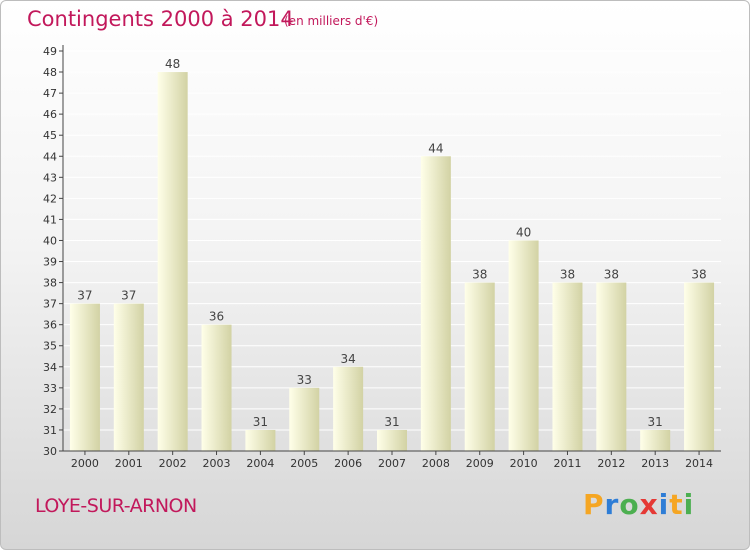 Image resolution: width=750 pixels, height=550 pixels. What do you see at coordinates (50, 304) in the screenshot?
I see `y-tick-label: 37` at bounding box center [50, 304].